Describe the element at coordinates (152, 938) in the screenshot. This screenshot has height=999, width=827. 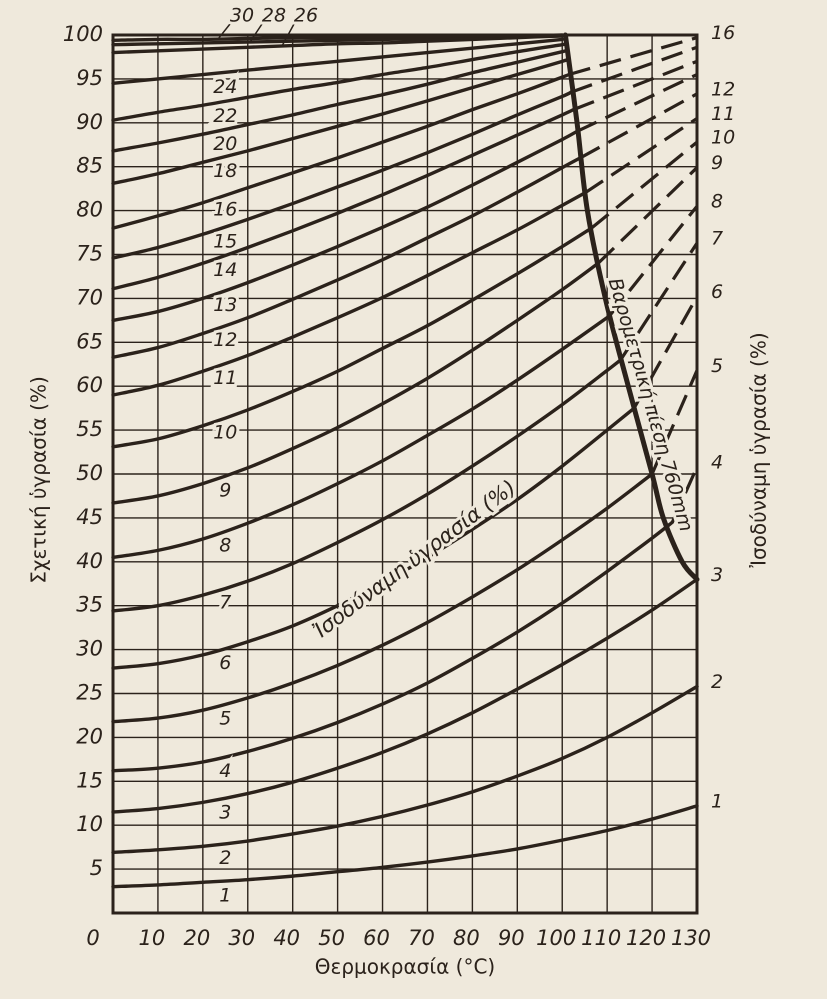
I see `x-tick-label: 10` at that location.